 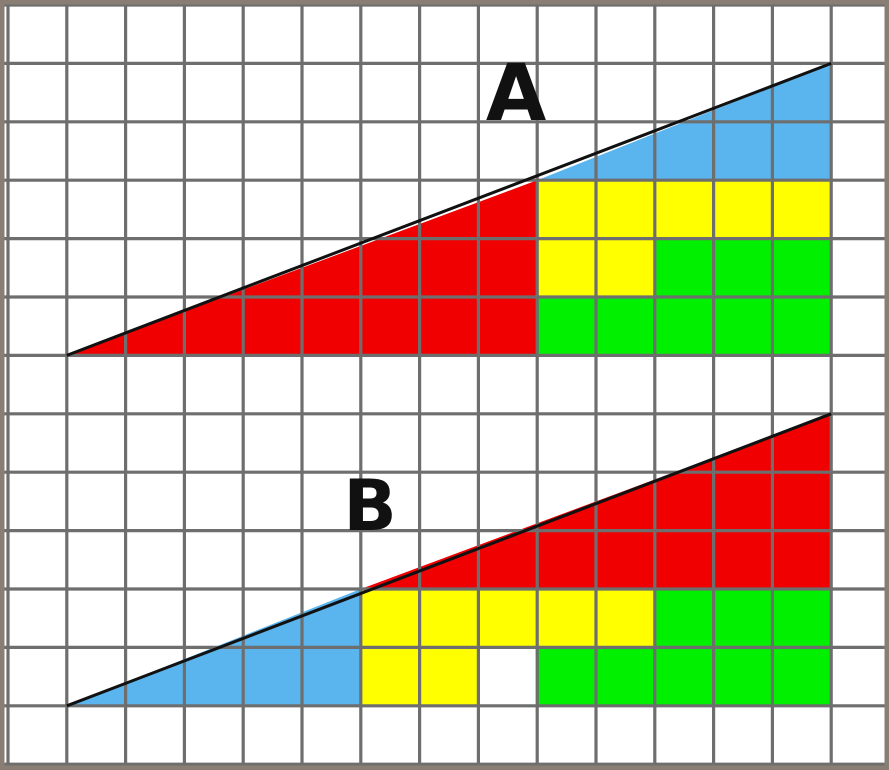 I want to click on label-a: A, so click(x=516, y=94).